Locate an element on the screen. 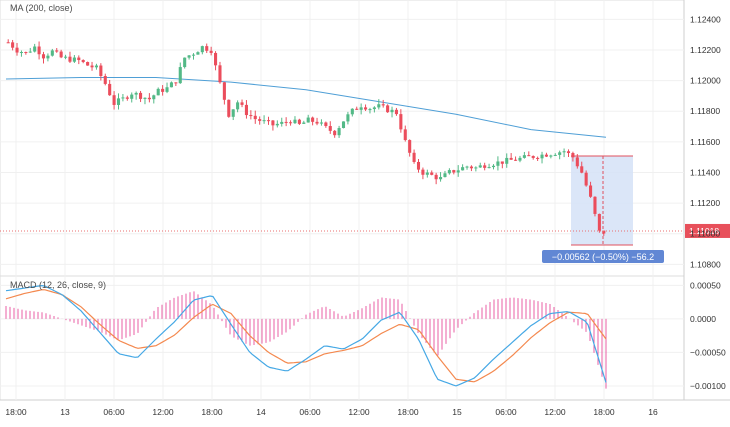  price-tag-label: 1.11018 is located at coordinates (704, 231).